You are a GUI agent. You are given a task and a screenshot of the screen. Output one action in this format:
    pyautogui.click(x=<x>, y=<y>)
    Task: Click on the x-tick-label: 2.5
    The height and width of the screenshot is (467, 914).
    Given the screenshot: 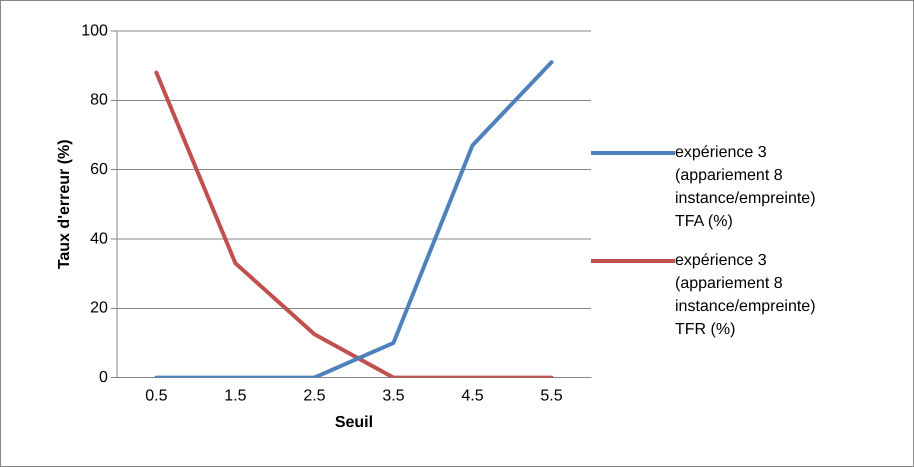 What is the action you would take?
    pyautogui.click(x=314, y=396)
    